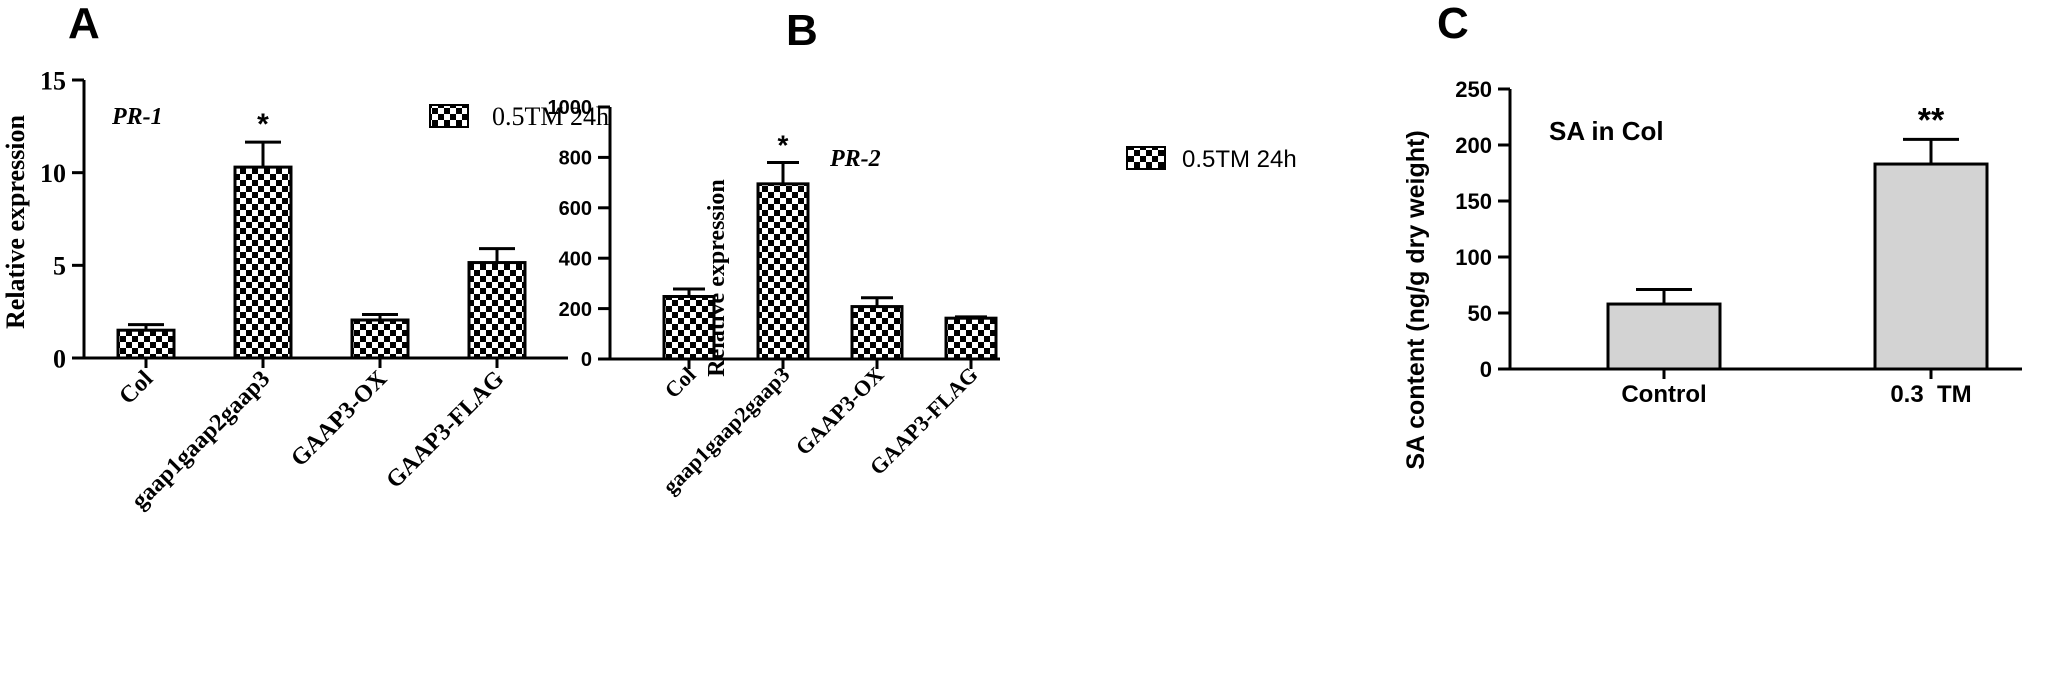 The width and height of the screenshot is (2067, 687). I want to click on panel-a-title: PR-1, so click(137, 117).